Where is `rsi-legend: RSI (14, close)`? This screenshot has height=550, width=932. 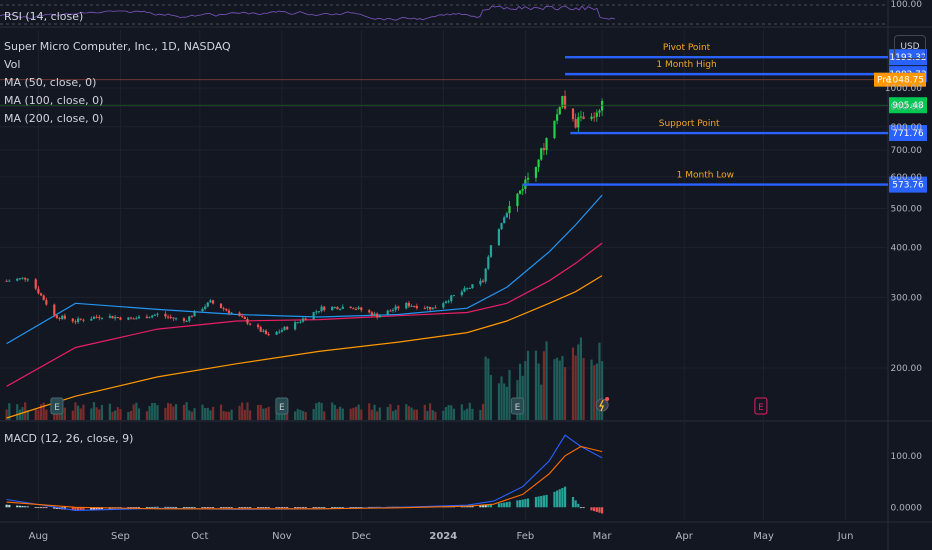 rsi-legend: RSI (14, close) is located at coordinates (44, 16).